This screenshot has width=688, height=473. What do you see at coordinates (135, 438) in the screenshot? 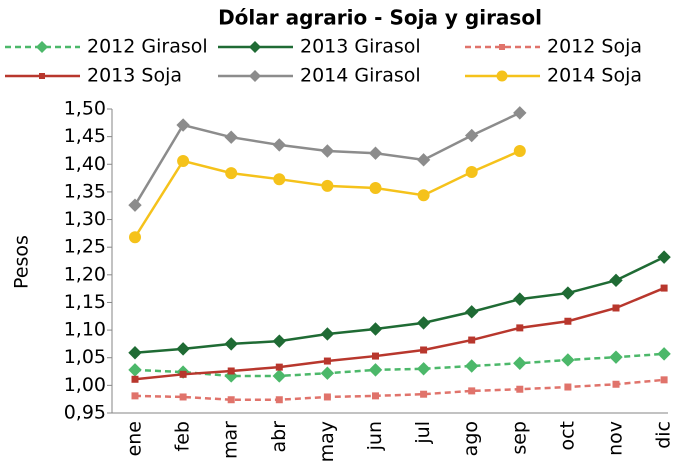
I see `x-tick-label: ene` at bounding box center [135, 438].